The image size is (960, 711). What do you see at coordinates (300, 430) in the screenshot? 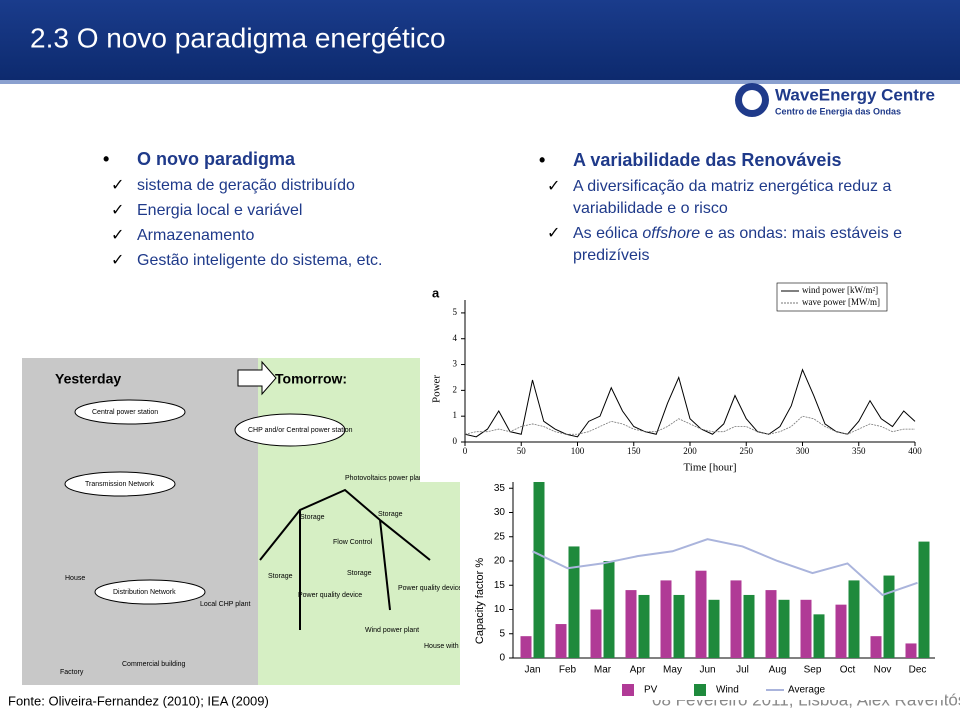
I see `diagram-label: CHP and/or Central power station` at bounding box center [300, 430].